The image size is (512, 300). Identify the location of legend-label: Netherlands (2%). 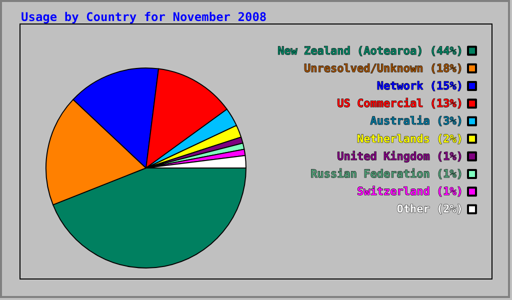
(410, 139).